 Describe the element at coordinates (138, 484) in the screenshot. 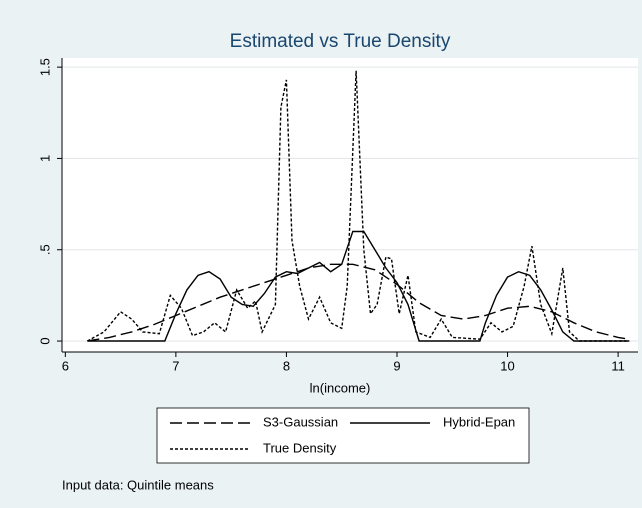

I see `note: Input data: Quintile means` at that location.